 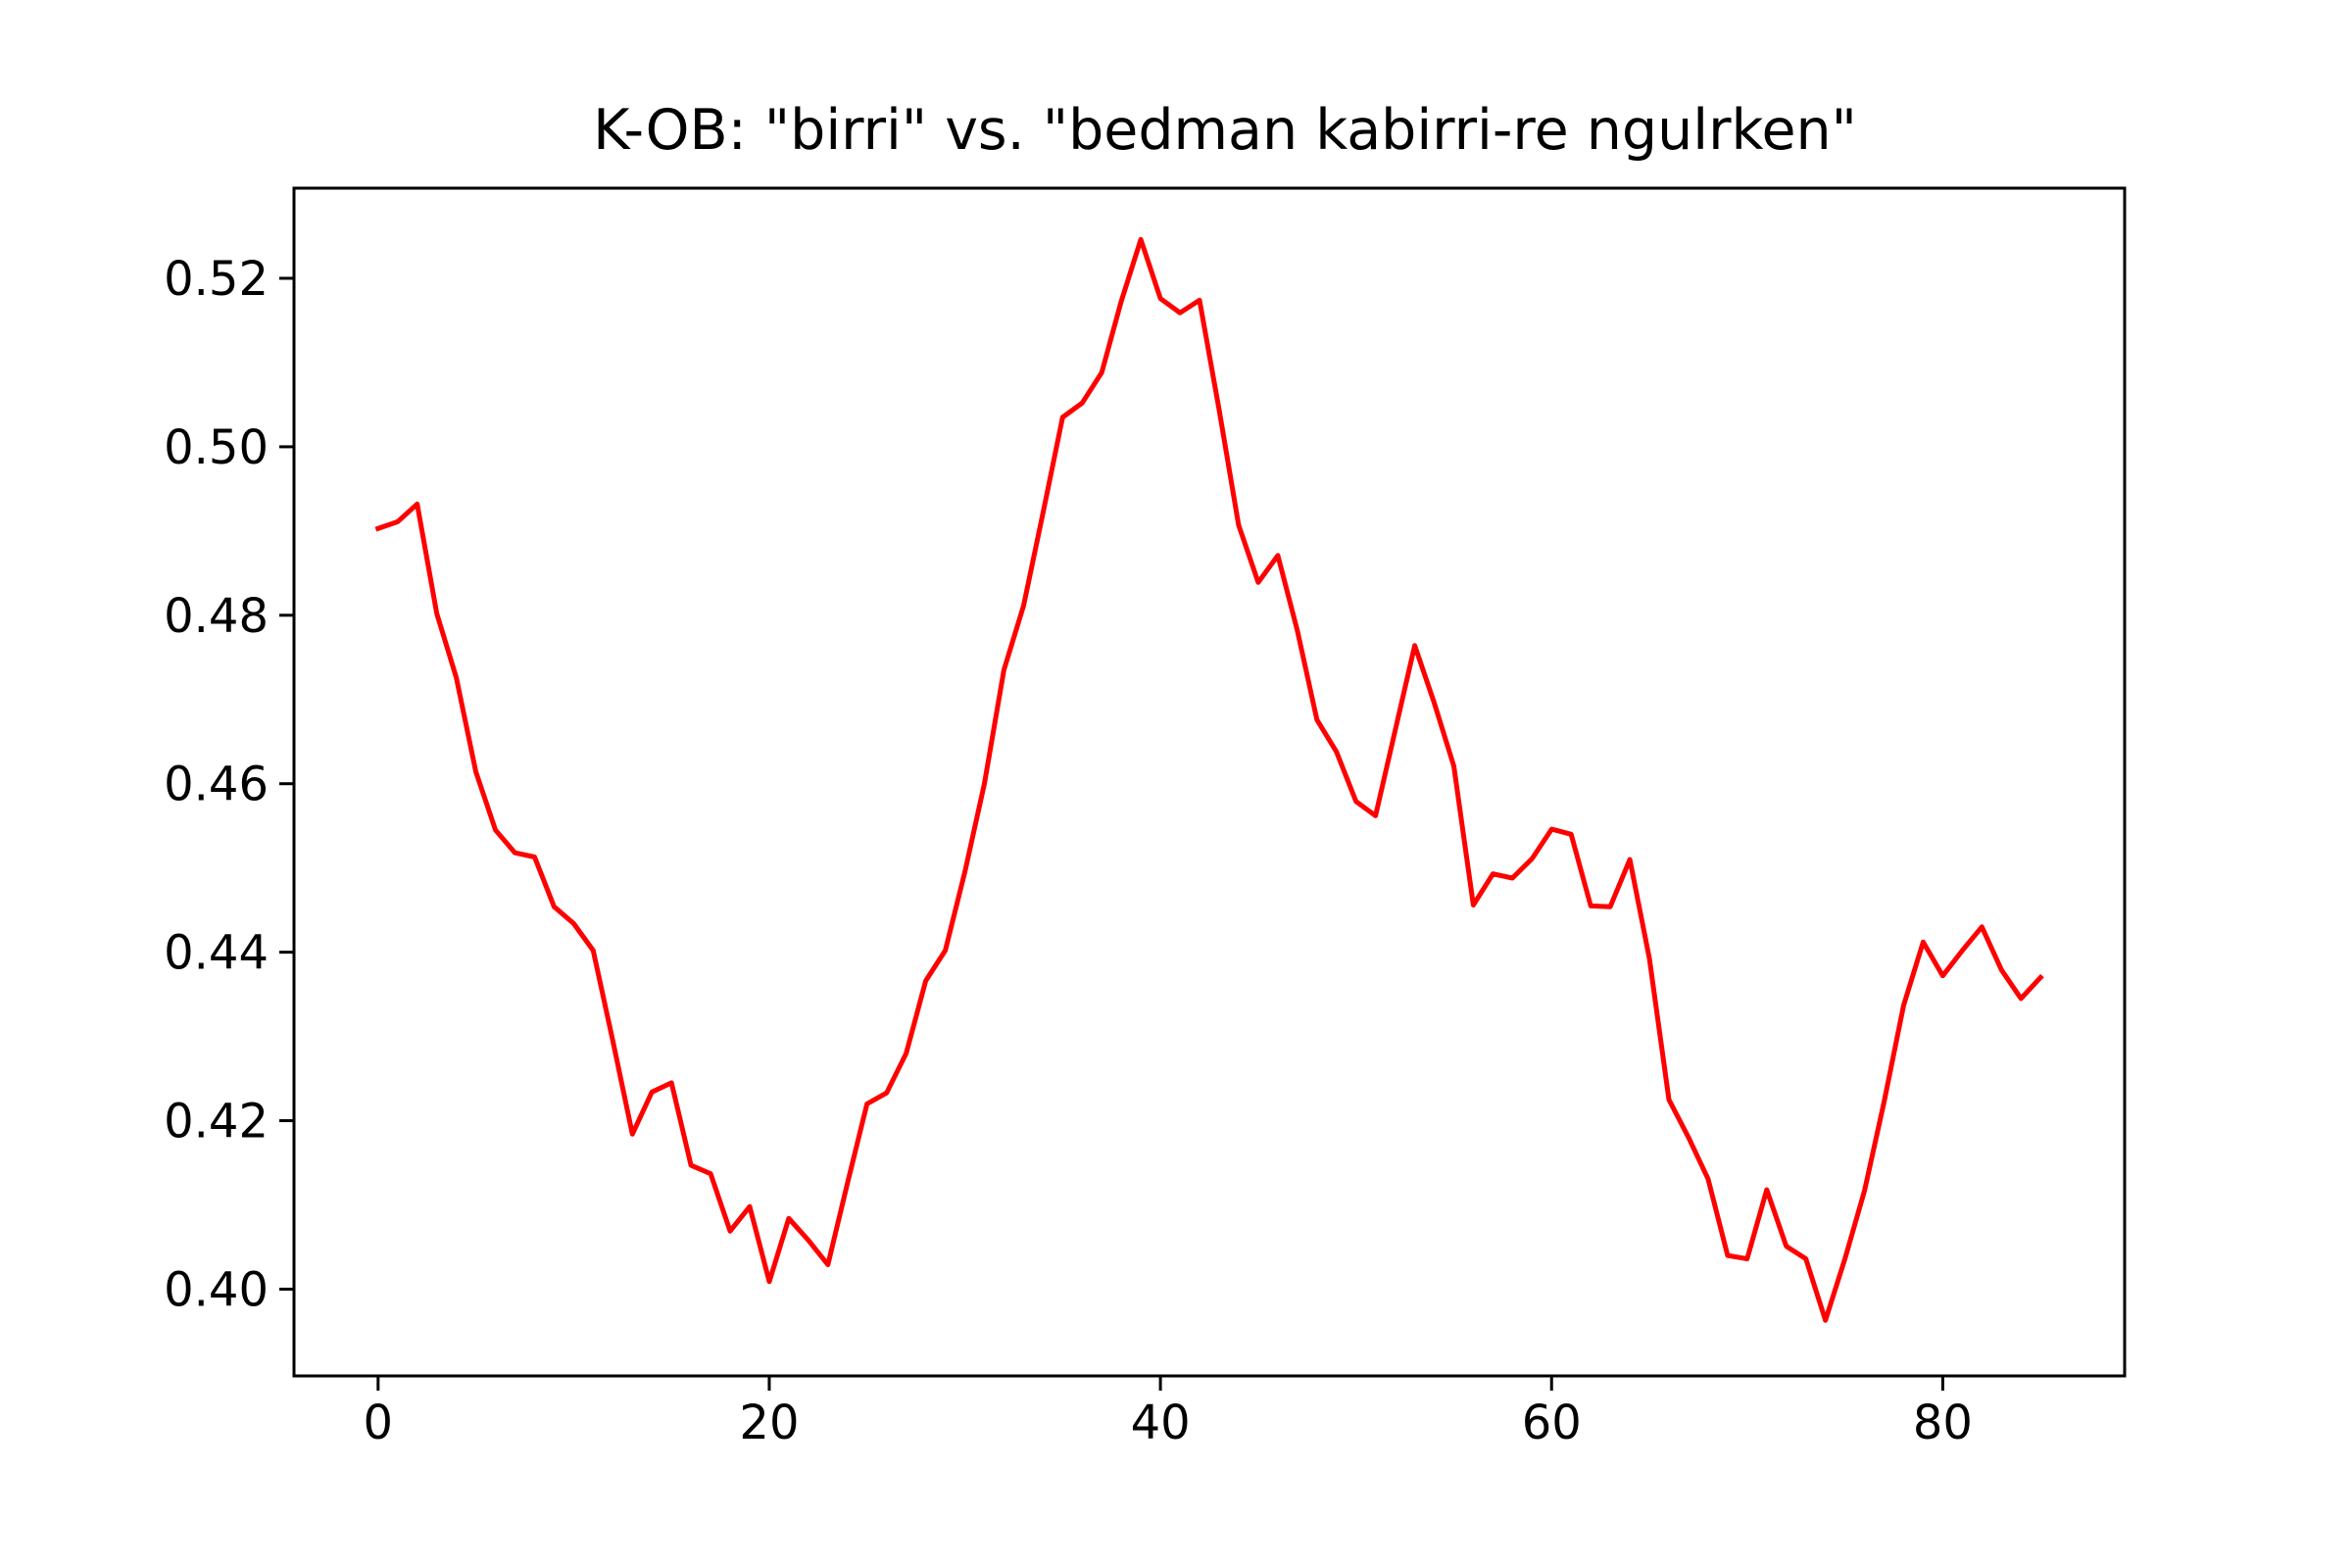 What do you see at coordinates (217, 1122) in the screenshot?
I see `y-tick-label: 0.42` at bounding box center [217, 1122].